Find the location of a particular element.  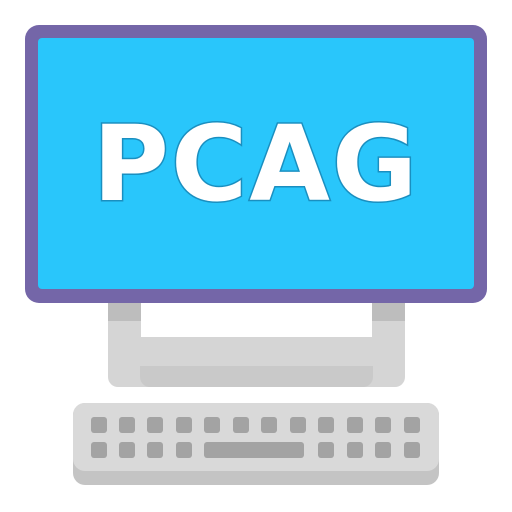

space-key is located at coordinates (254, 450).